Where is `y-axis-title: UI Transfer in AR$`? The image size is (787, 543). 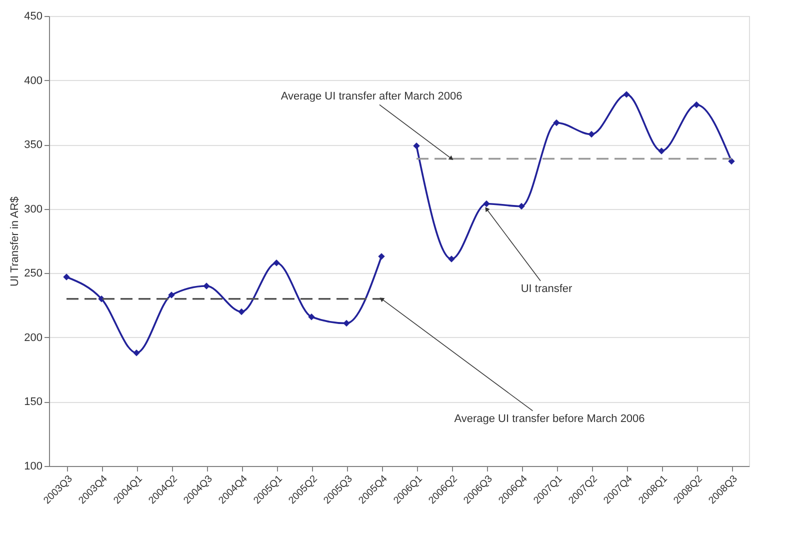
y-axis-title: UI Transfer in AR$ is located at coordinates (15, 241).